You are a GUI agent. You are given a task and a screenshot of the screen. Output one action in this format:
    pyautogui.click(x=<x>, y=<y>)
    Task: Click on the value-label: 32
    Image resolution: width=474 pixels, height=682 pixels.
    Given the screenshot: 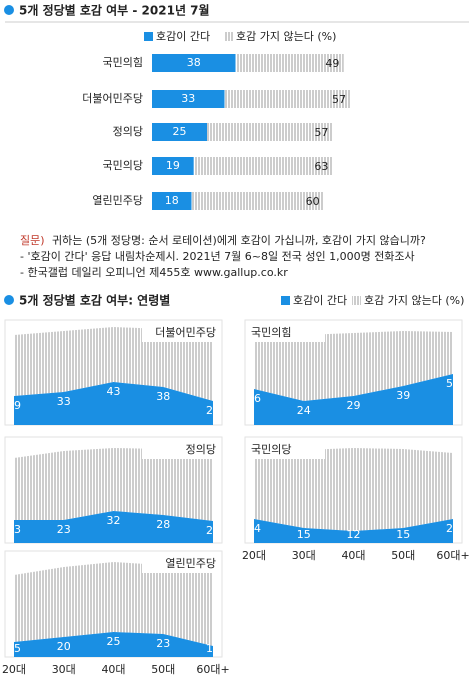 What is the action you would take?
    pyautogui.click(x=114, y=520)
    